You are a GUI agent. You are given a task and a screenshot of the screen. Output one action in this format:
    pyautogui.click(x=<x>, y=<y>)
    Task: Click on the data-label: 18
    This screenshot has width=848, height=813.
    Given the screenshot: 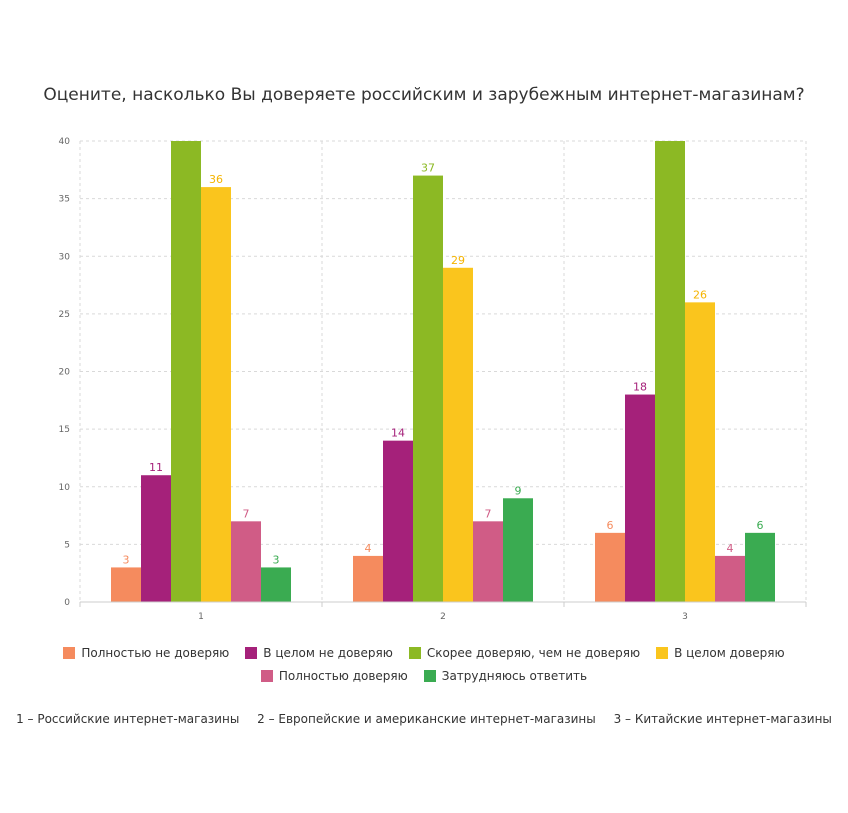 What is the action you would take?
    pyautogui.click(x=640, y=387)
    